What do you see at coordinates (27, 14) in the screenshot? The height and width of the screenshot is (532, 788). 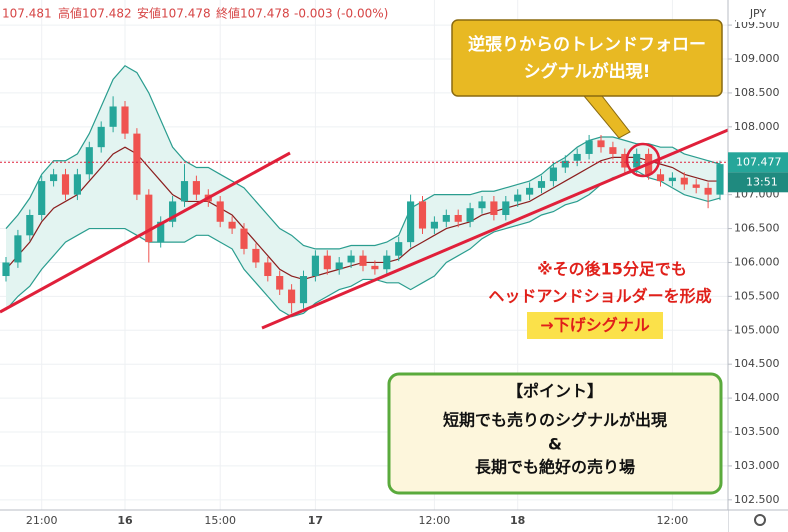 I see `header-open: 107.481` at bounding box center [27, 14].